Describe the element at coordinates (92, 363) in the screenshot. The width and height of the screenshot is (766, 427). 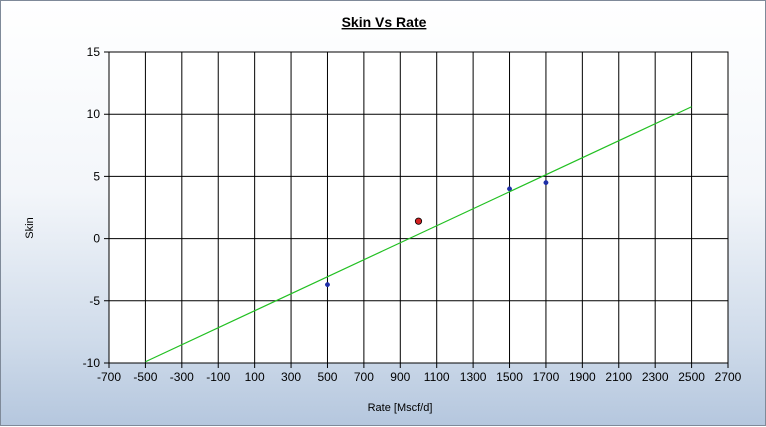
I see `y-tick-label: -10` at that location.